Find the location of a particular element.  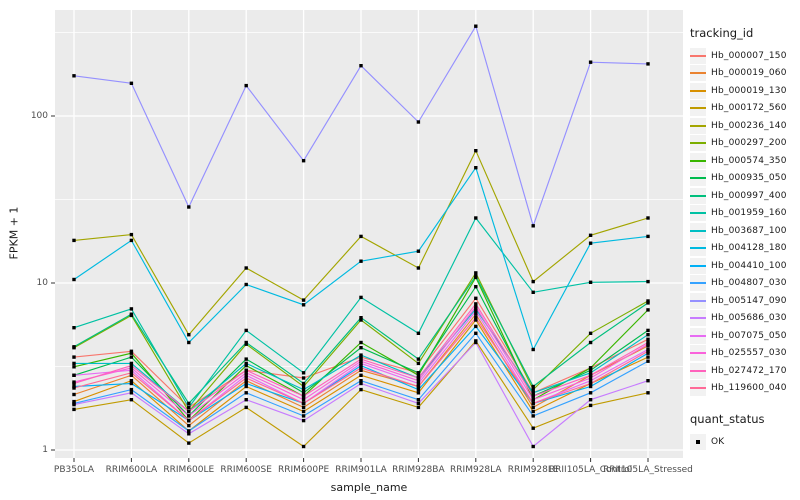

legend-label-Hb_000574_350: Hb_000574_350 is located at coordinates (749, 160).